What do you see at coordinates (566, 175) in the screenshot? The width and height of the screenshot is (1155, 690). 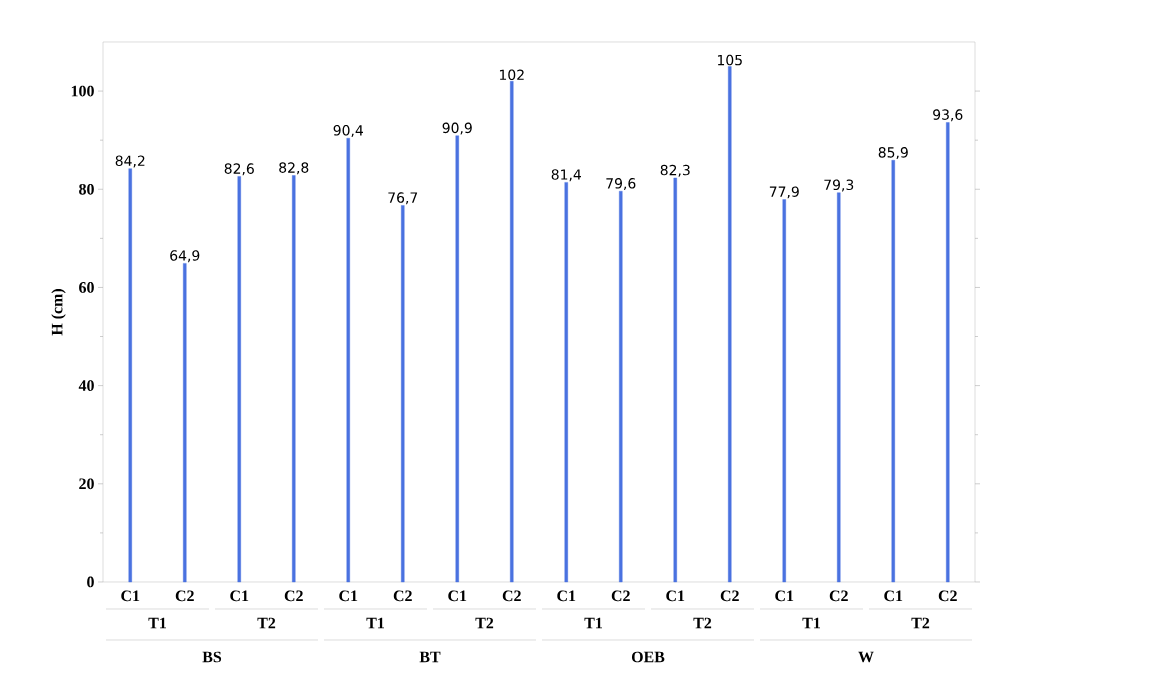 I see `data-label: 81,4` at bounding box center [566, 175].